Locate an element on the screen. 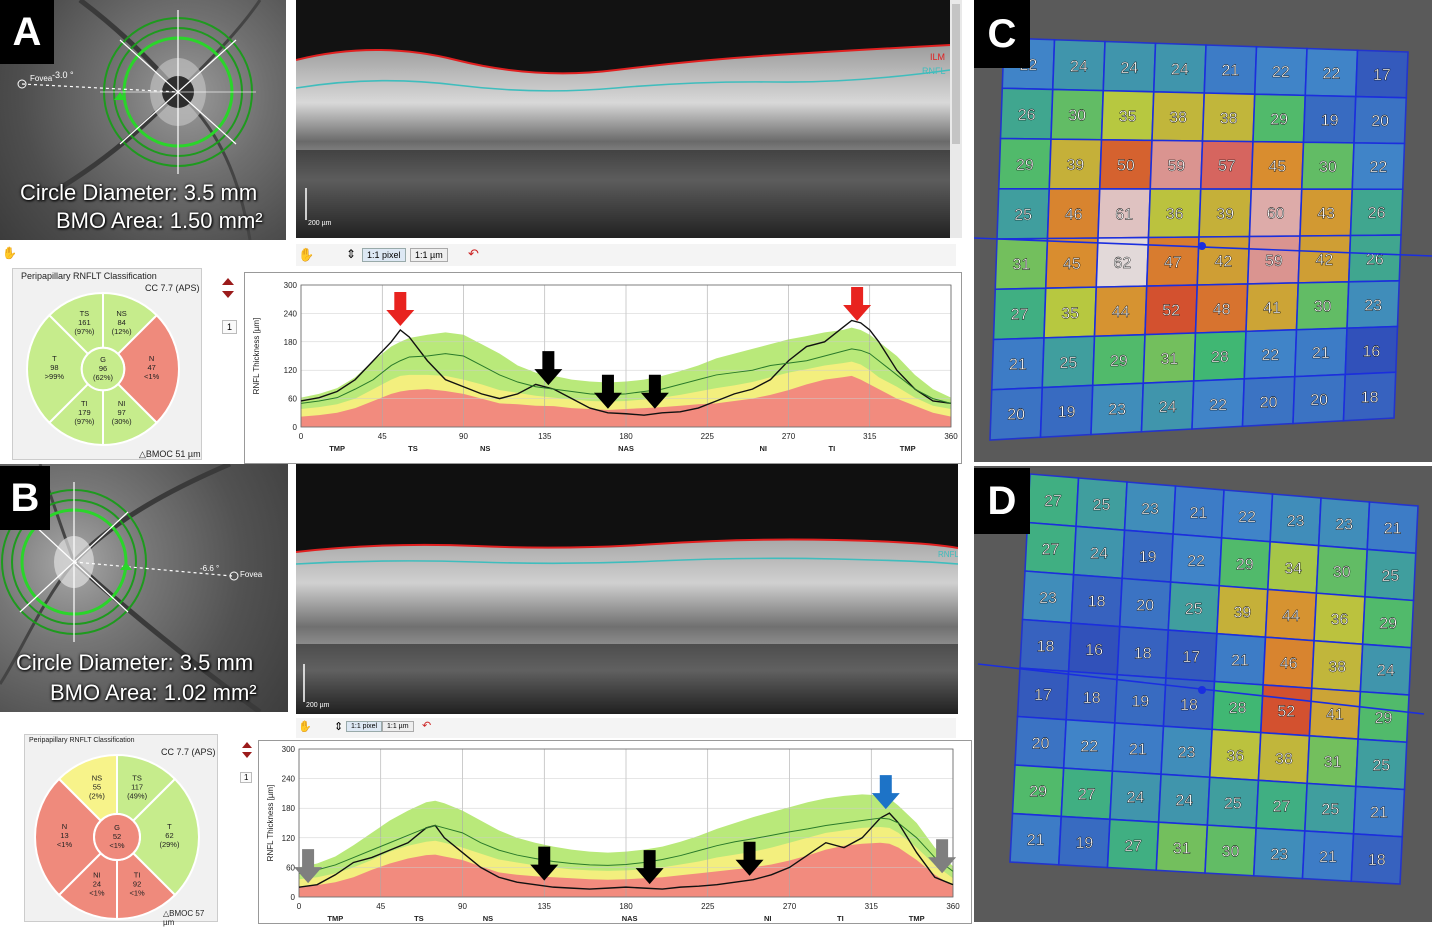  fundus-overlay-b is located at coordinates (131, 588).